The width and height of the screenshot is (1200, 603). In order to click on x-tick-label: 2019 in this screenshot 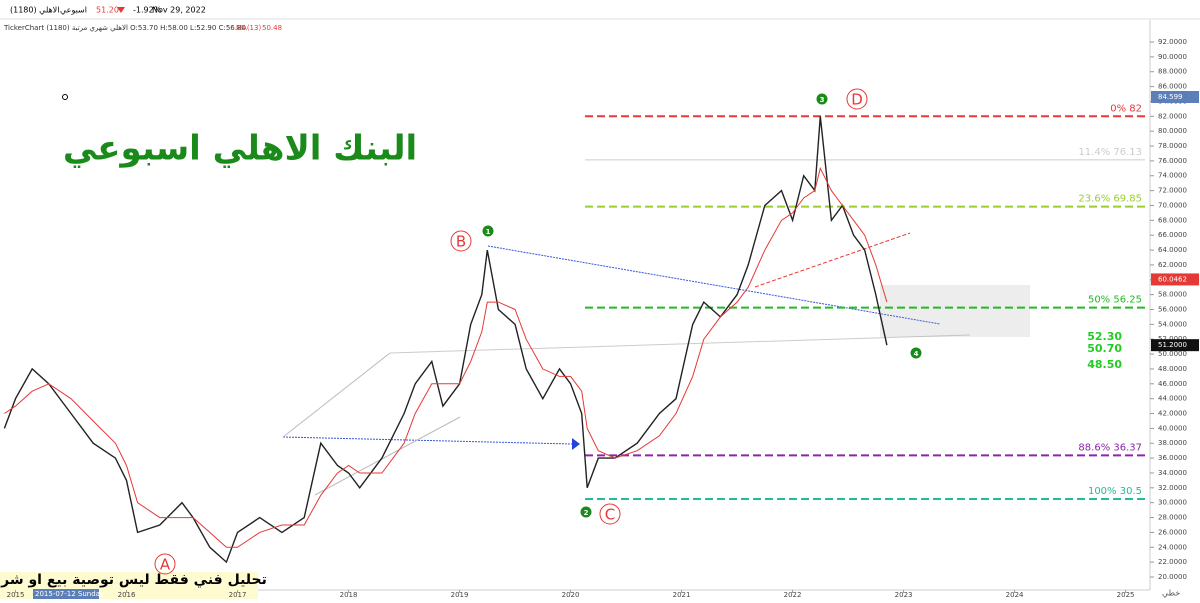, I will do `click(460, 595)`.